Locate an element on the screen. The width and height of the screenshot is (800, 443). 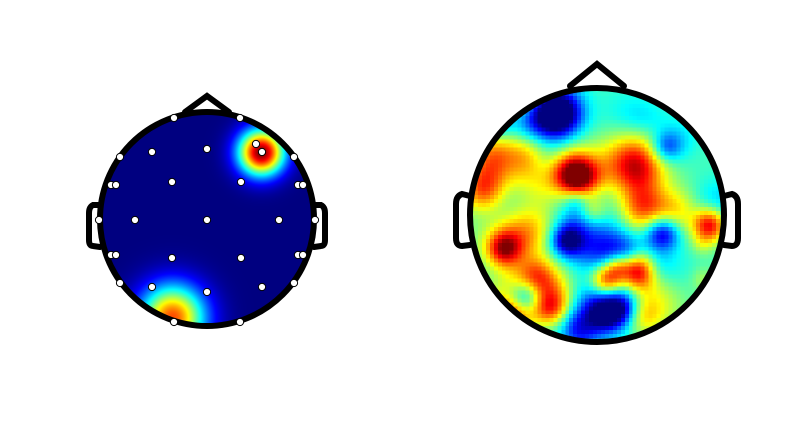
ear-right-right is located at coordinates (731, 220).